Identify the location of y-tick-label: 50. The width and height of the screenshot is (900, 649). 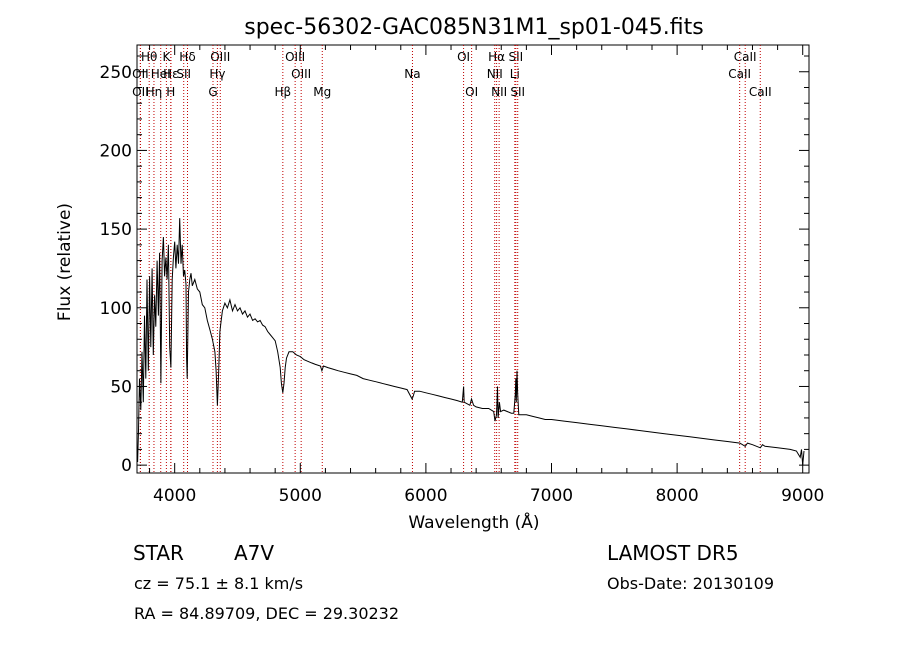
(121, 387).